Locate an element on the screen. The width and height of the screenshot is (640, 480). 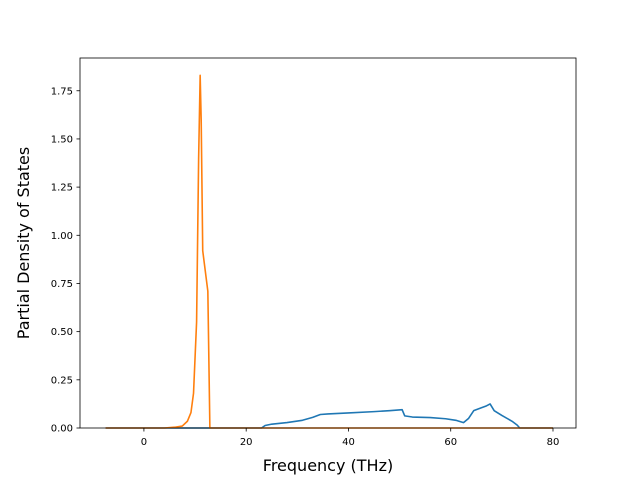
x-tick-label: 0 is located at coordinates (144, 442).